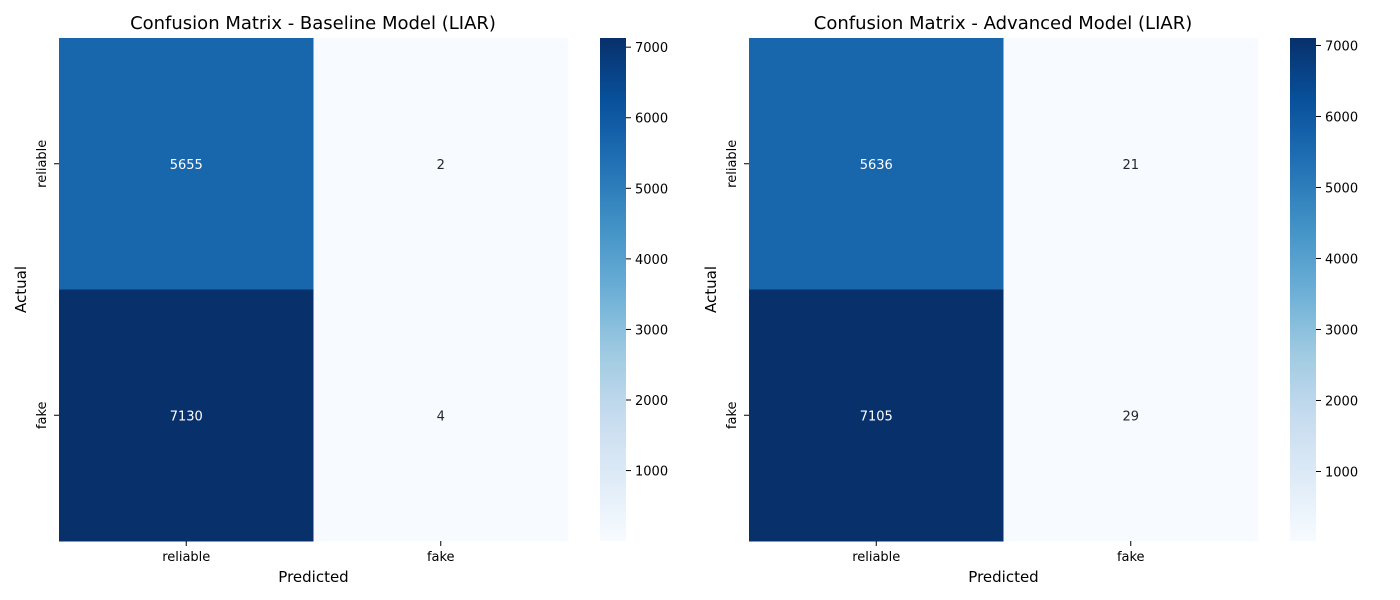 This screenshot has width=1400, height=600. I want to click on panel2-colorbar-tick-label-3000: 3000, so click(1341, 330).